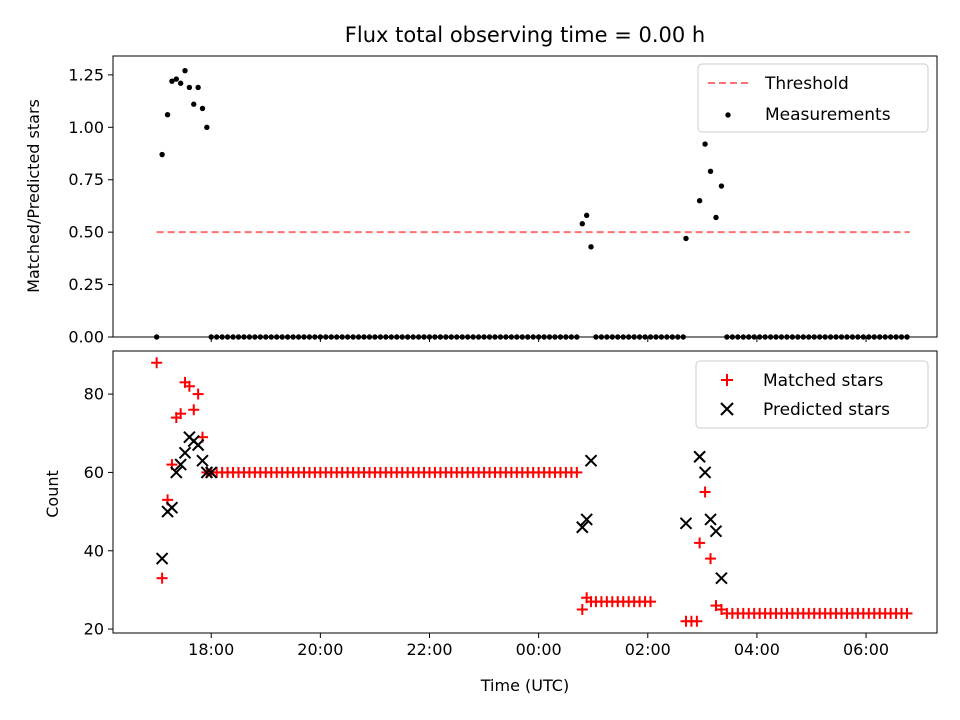 The height and width of the screenshot is (720, 960). What do you see at coordinates (94, 550) in the screenshot?
I see `bottom-y-tick-label: 40` at bounding box center [94, 550].